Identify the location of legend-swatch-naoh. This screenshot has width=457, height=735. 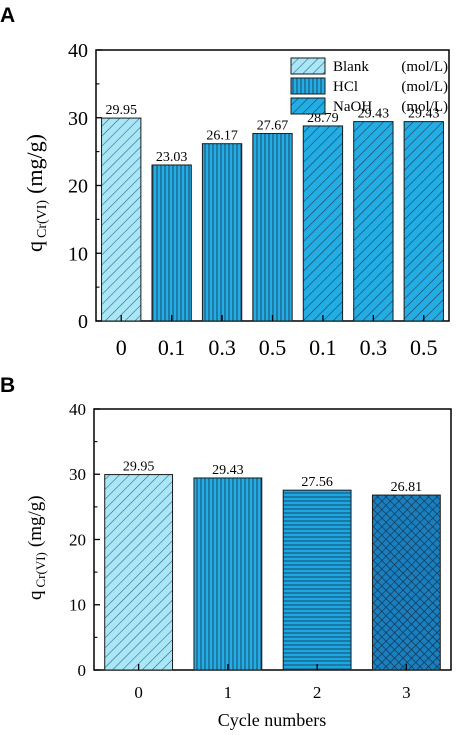
(308, 106).